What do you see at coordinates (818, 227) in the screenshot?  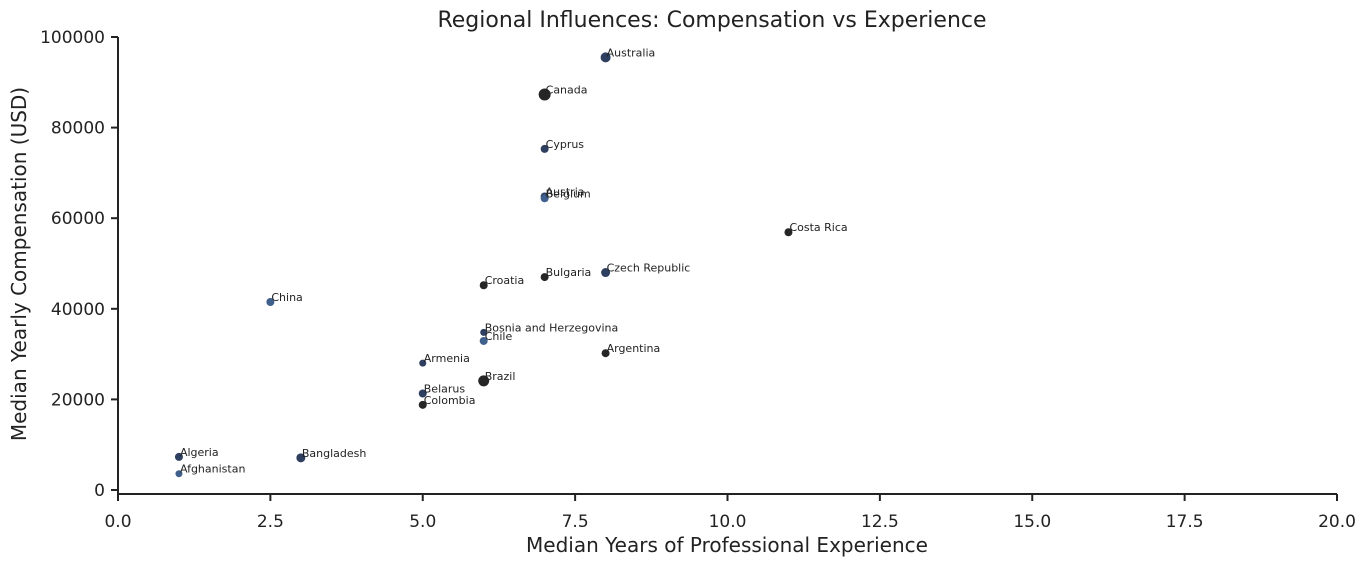 I see `data-point-label: Costa Rica` at bounding box center [818, 227].